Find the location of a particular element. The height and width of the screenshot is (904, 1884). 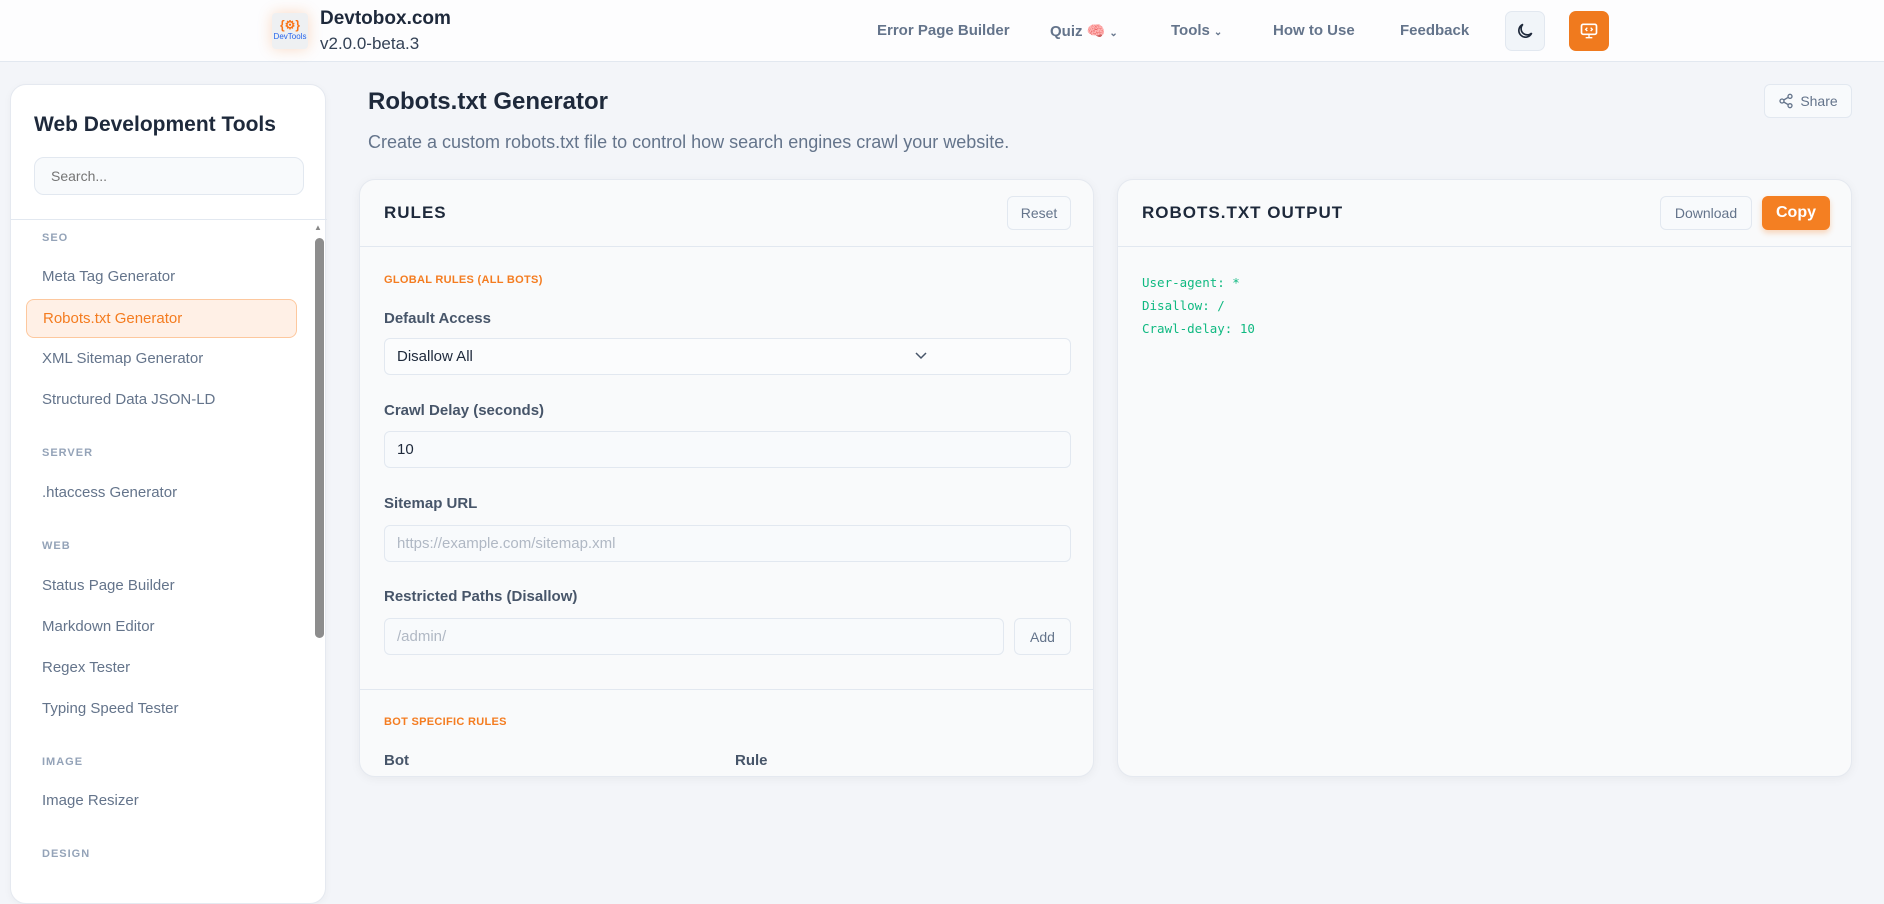

default-access-value: Disallow All is located at coordinates (435, 356).